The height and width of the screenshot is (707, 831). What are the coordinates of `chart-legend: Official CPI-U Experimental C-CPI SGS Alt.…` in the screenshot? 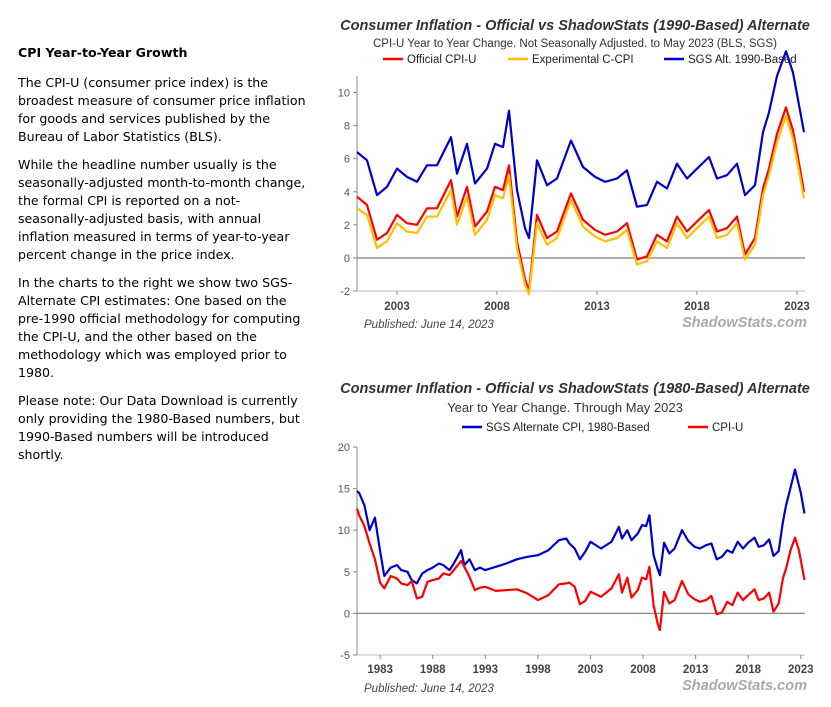 It's located at (590, 60).